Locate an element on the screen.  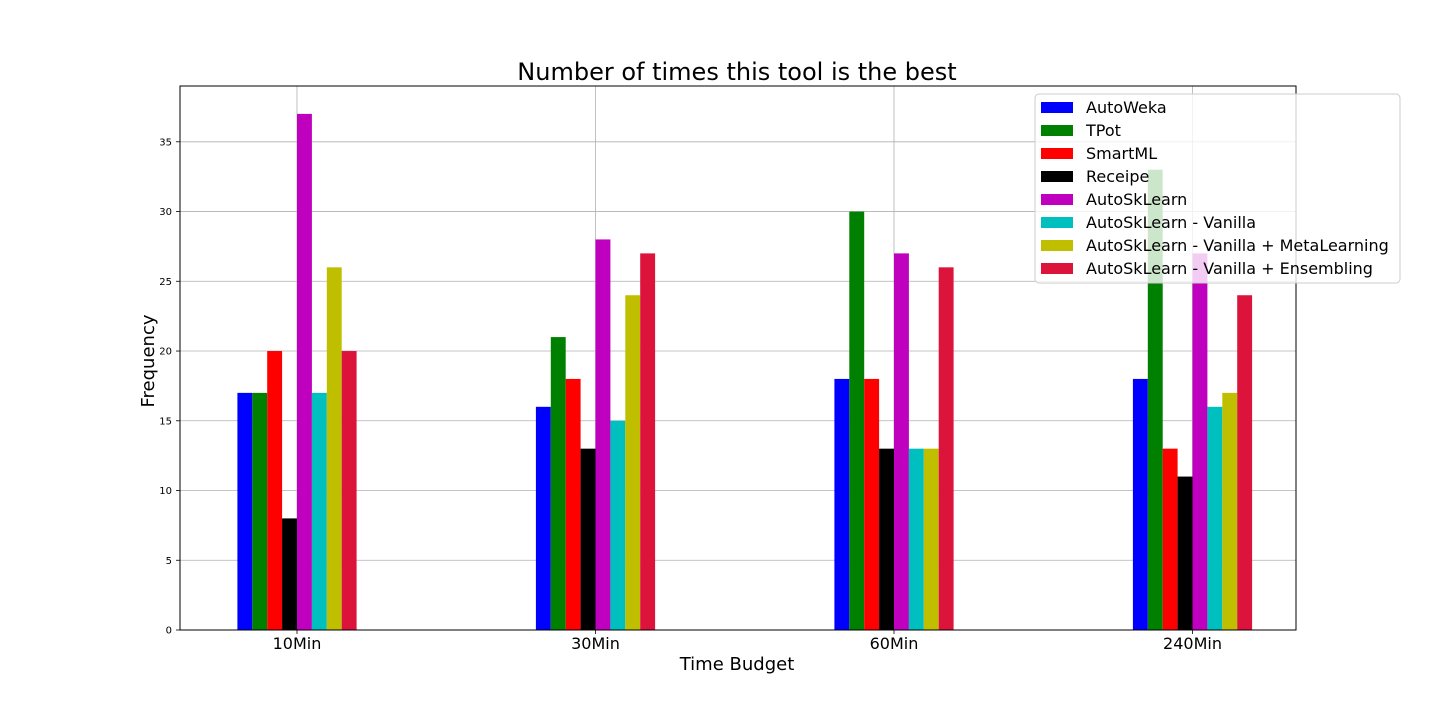
y-tick-label: 35 is located at coordinates (165, 142).